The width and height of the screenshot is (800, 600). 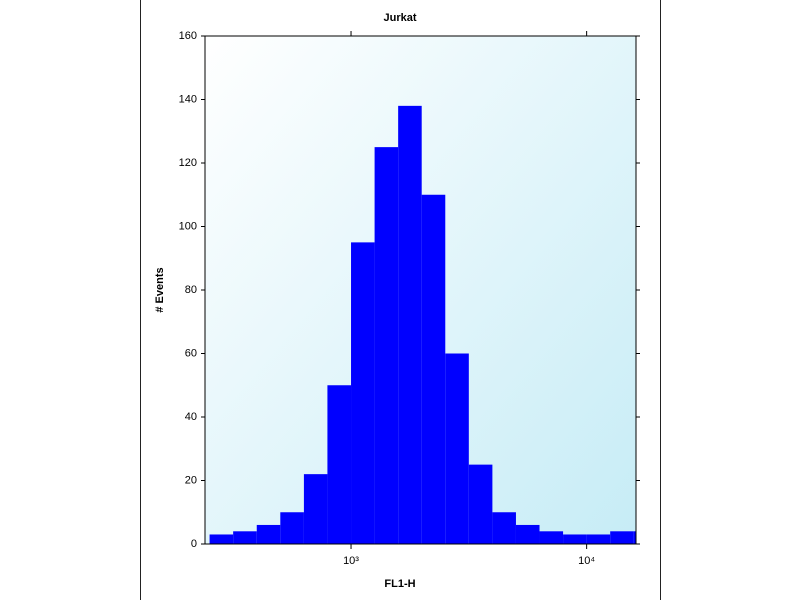 I want to click on y-tick-label: 60, so click(x=191, y=353).